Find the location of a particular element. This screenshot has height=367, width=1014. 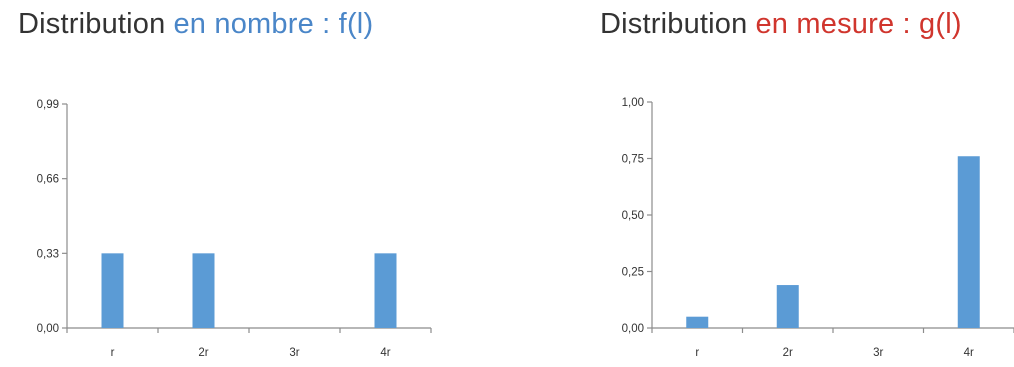

chart-title-highlight: en nombre : f(l) is located at coordinates (273, 24).